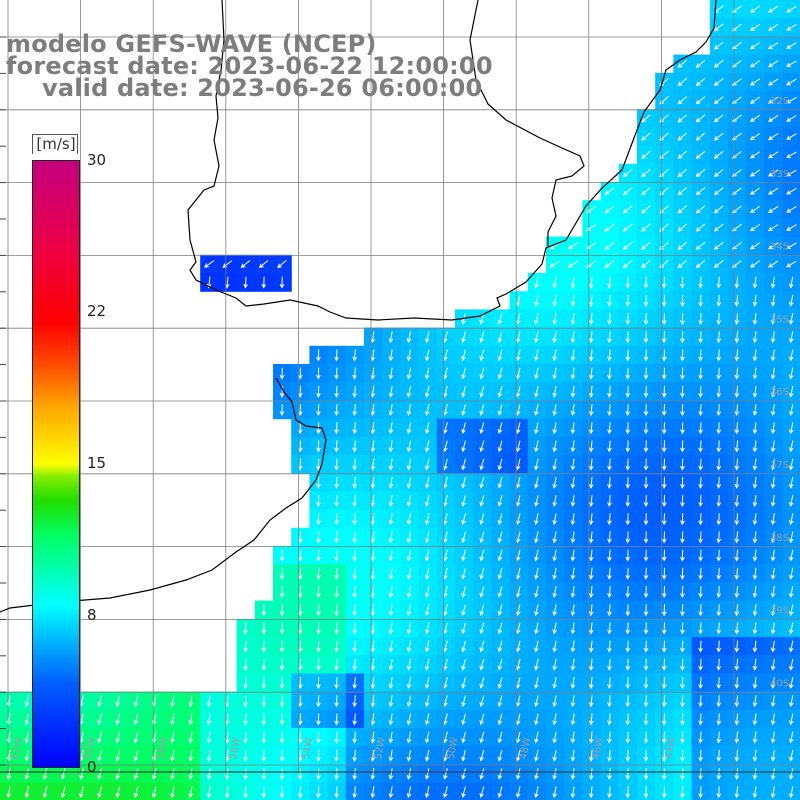 The height and width of the screenshot is (800, 800). What do you see at coordinates (235, 748) in the screenshot?
I see `longitude-label: 56W` at bounding box center [235, 748].